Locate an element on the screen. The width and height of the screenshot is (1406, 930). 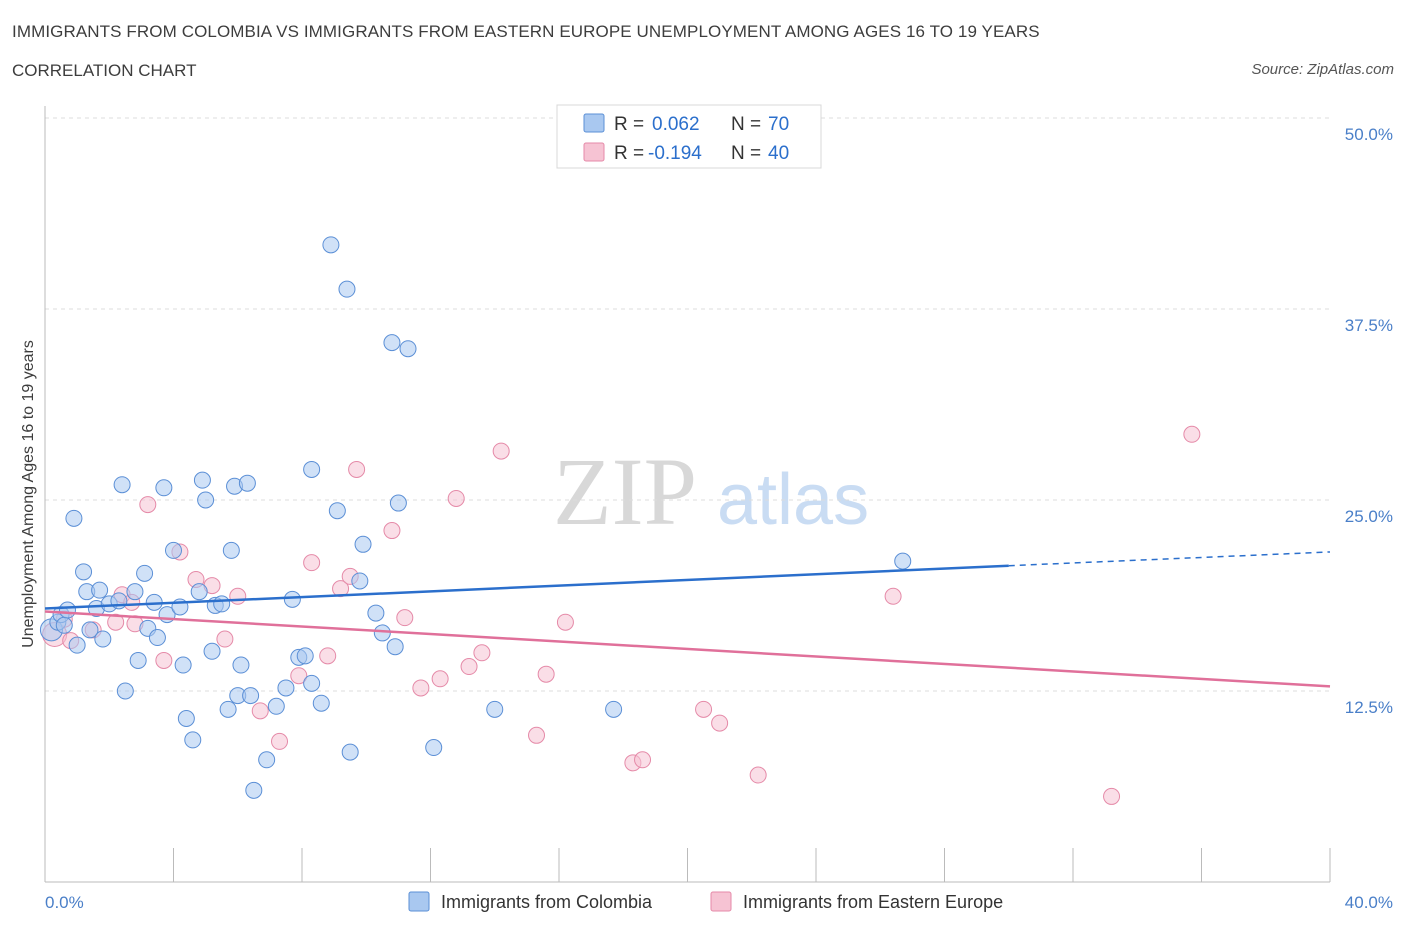
watermark-zip: ZIP is located at coordinates (625, 491).